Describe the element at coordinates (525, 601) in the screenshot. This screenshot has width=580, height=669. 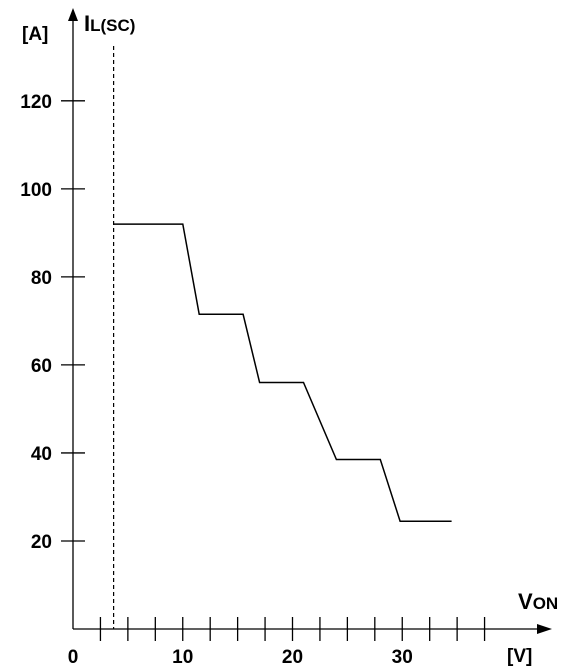
I see `x-axis-title-main: V` at that location.